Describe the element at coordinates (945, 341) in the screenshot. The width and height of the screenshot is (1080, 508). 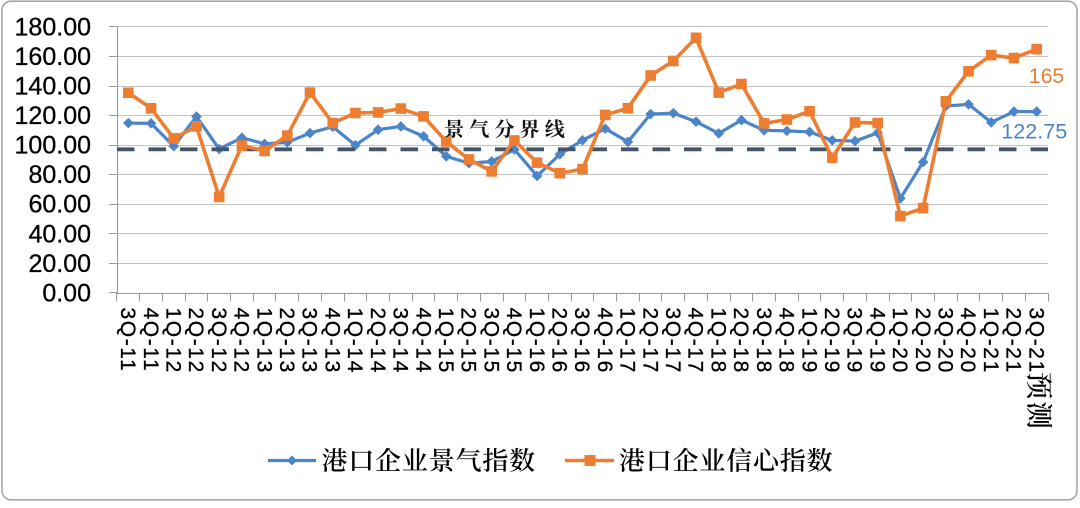
I see `svg-text: 3Q-20` at that location.